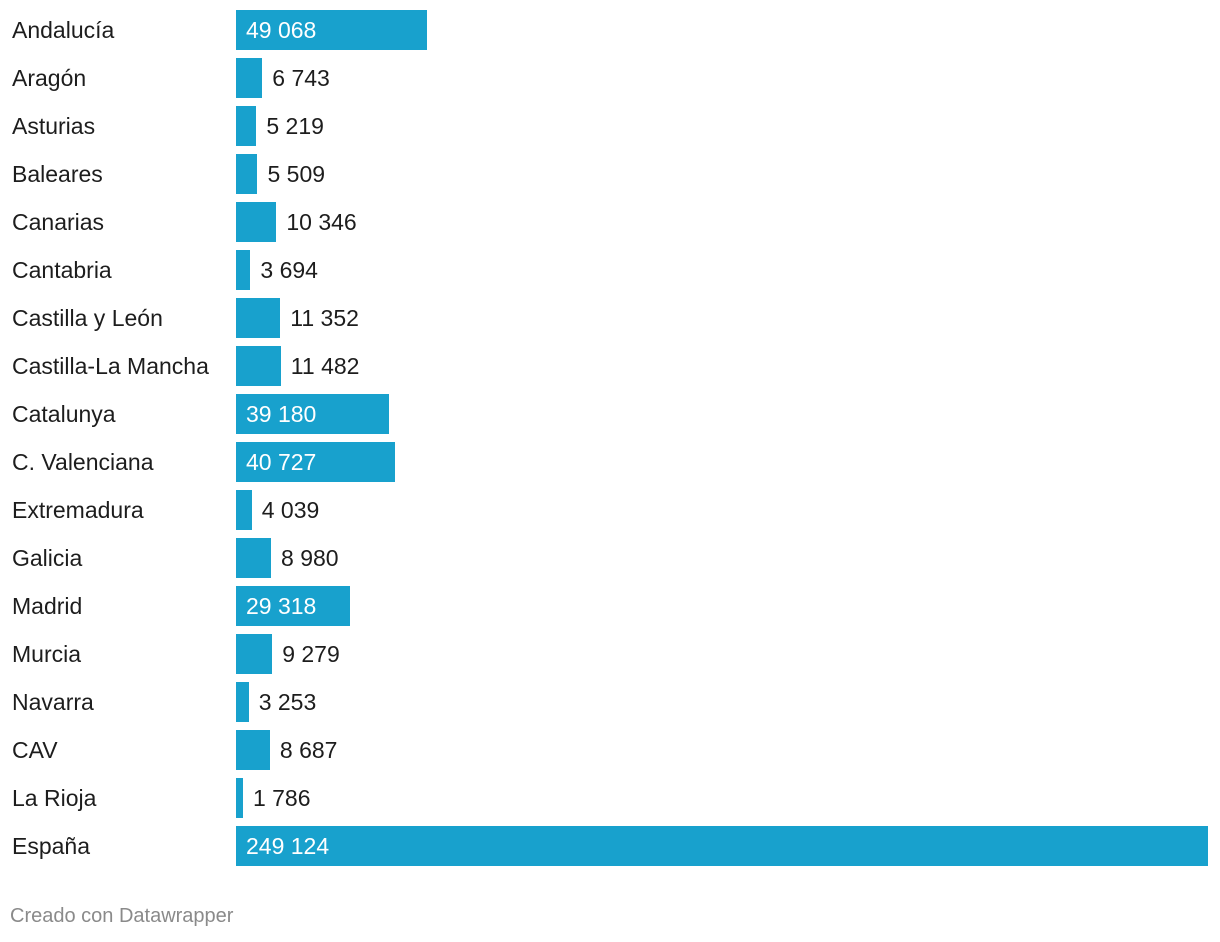  What do you see at coordinates (87, 318) in the screenshot?
I see `category-label: Castilla y León` at bounding box center [87, 318].